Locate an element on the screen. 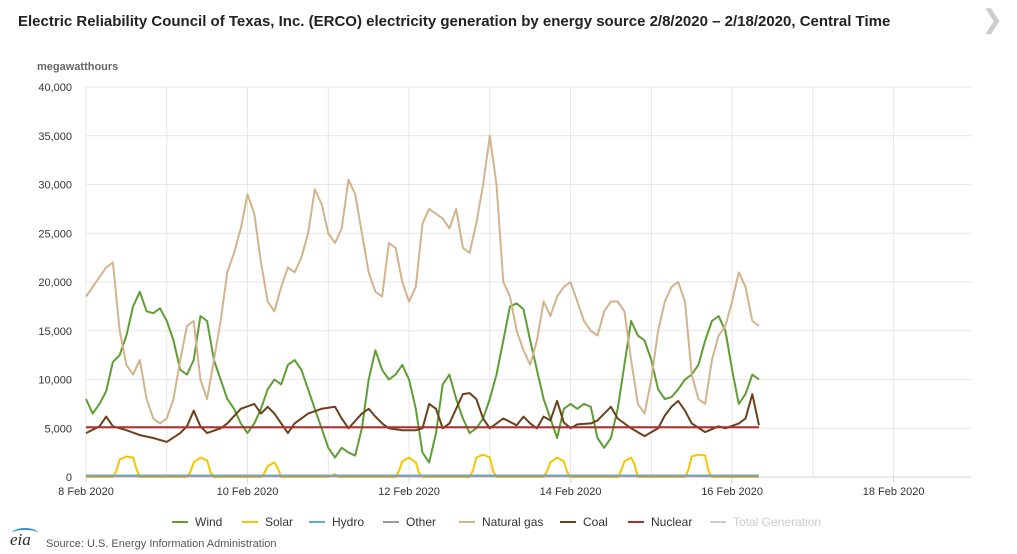 Image resolution: width=1017 pixels, height=554 pixels. legend-item-other: Other is located at coordinates (409, 522).